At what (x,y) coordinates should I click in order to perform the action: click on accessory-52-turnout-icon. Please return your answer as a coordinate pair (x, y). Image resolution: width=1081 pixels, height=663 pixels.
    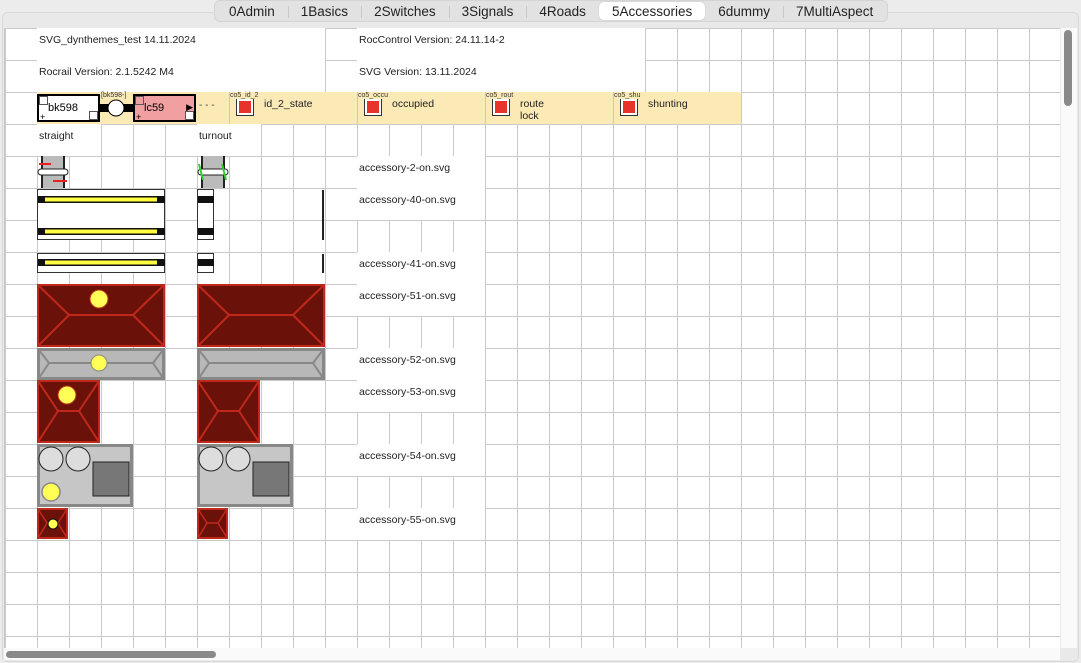
    Looking at the image, I should click on (261, 364).